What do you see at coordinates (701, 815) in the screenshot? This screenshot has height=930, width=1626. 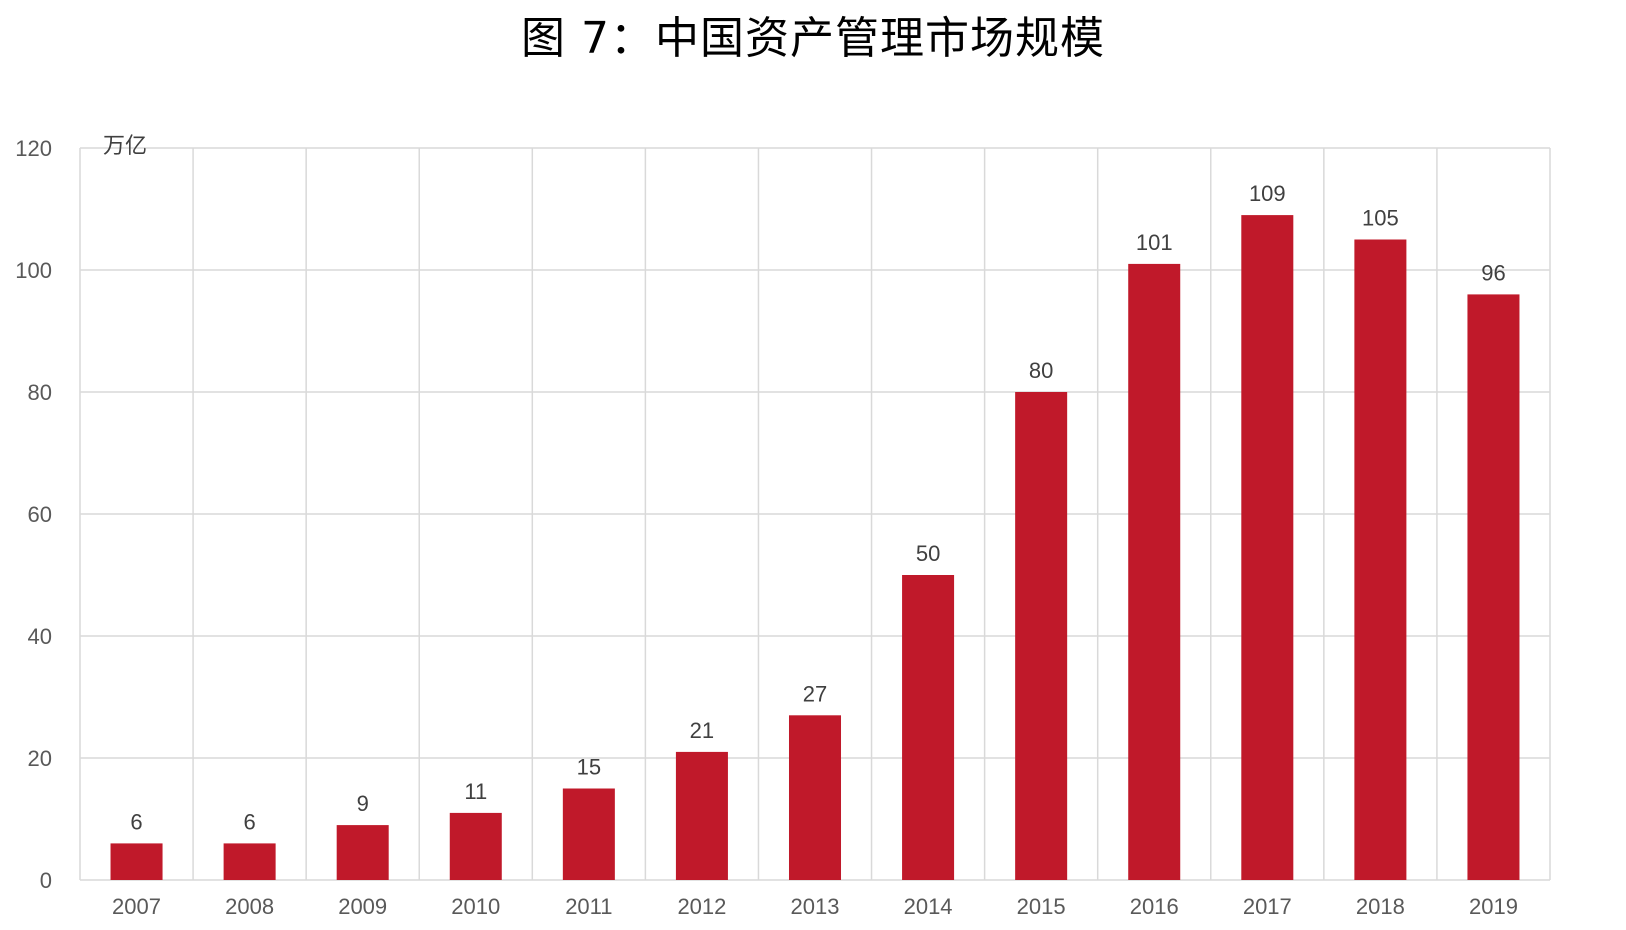 I see `bar-2012` at bounding box center [701, 815].